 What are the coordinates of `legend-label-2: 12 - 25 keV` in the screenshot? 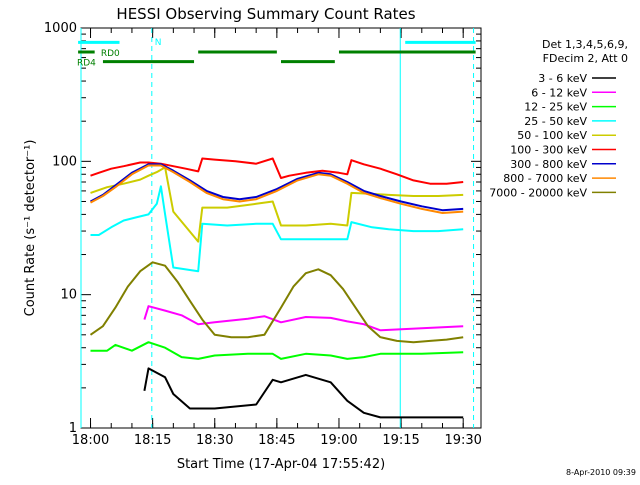 It's located at (555, 107).